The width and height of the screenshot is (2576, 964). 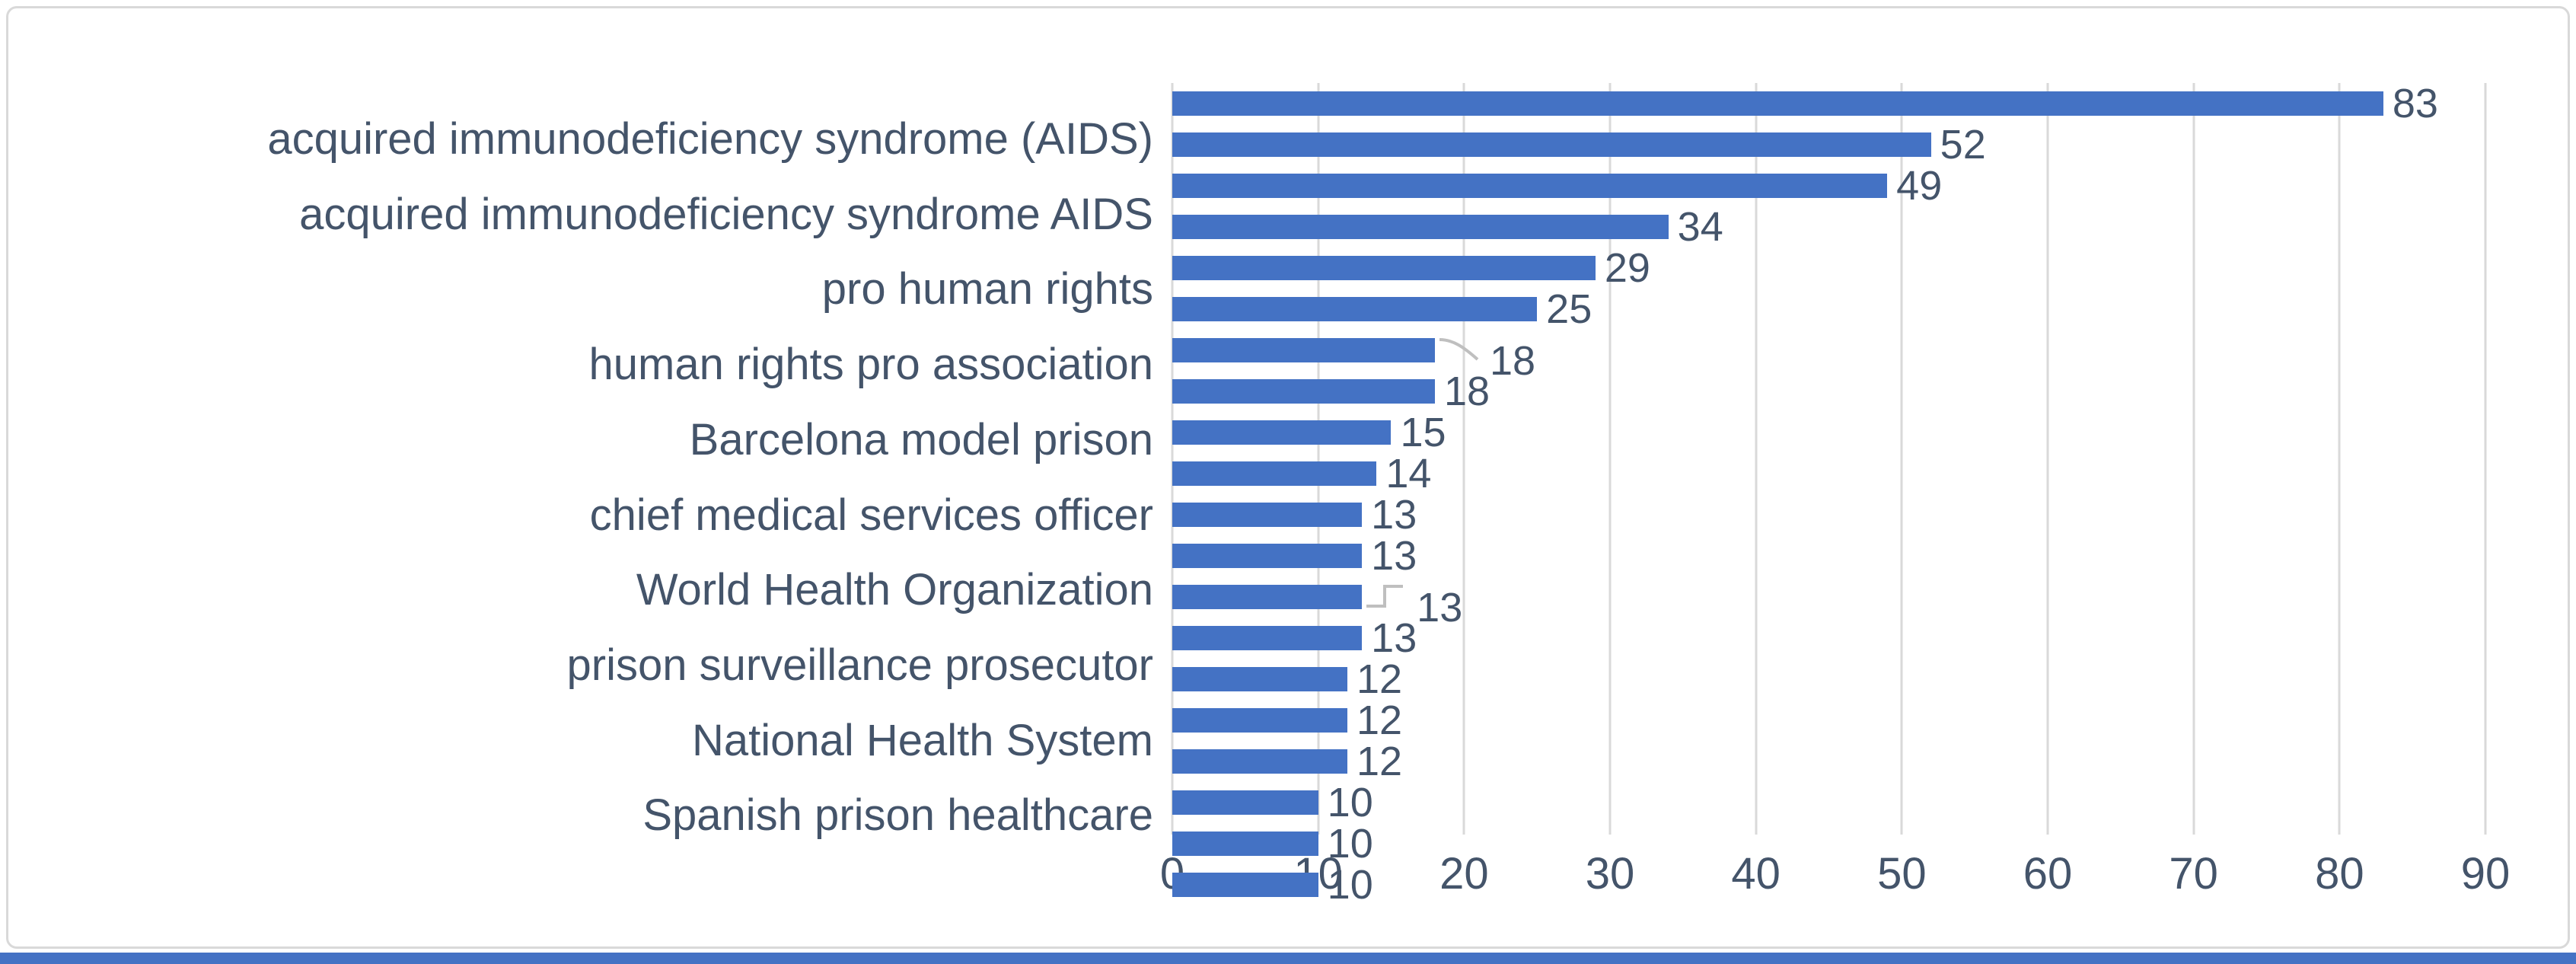 What do you see at coordinates (2415, 104) in the screenshot?
I see `bar-value-label: 83` at bounding box center [2415, 104].